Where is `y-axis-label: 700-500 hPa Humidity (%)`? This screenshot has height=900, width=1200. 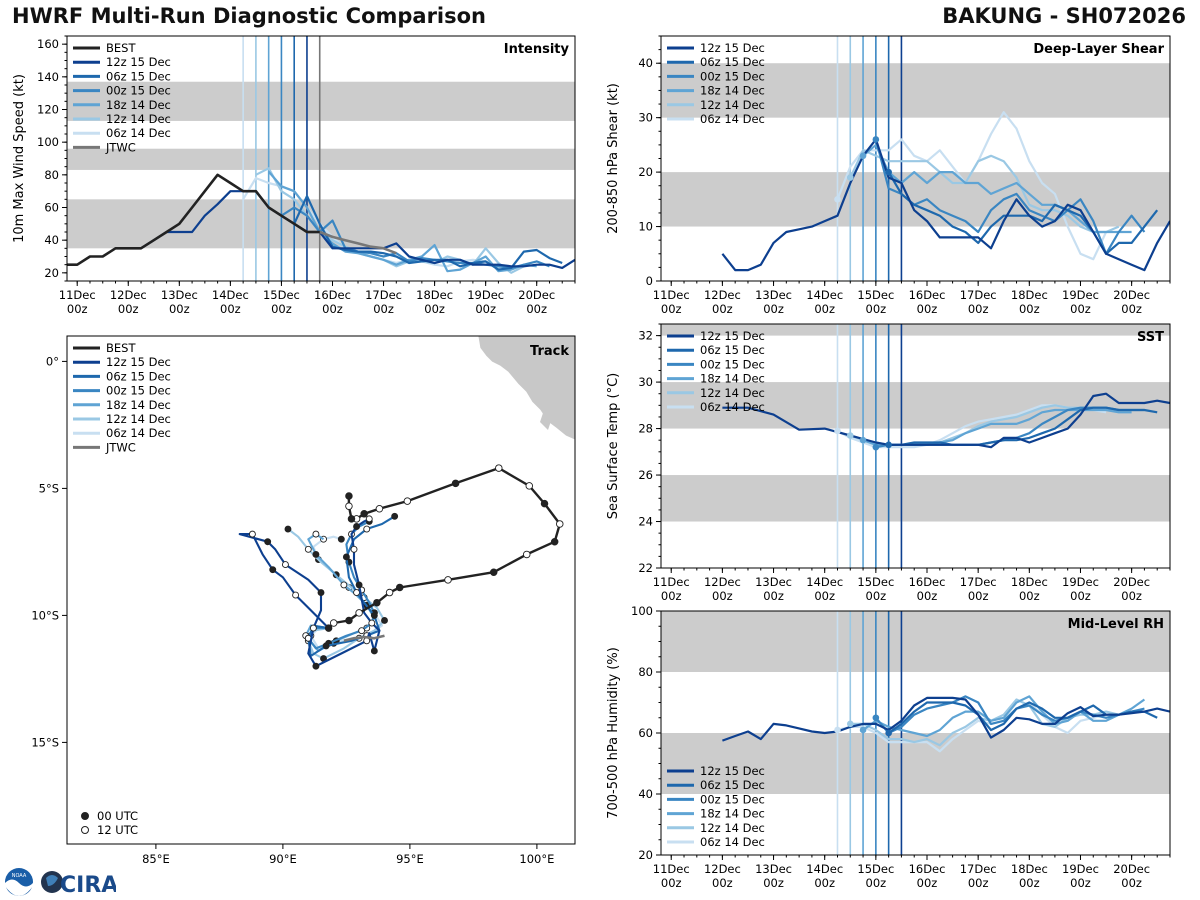
y-axis-label: 700-500 hPa Humidity (%) is located at coordinates (613, 733).